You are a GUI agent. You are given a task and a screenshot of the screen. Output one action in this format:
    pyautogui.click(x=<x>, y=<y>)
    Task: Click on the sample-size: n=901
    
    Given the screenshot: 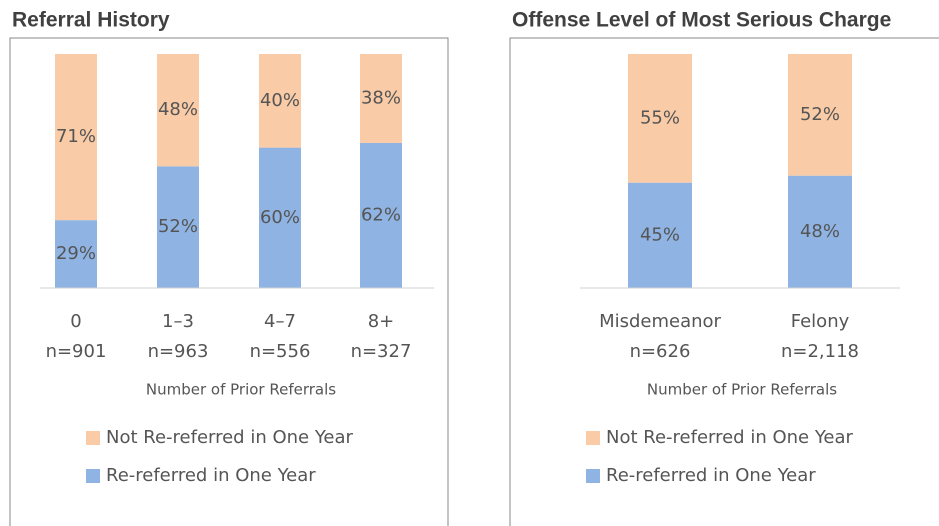 What is the action you would take?
    pyautogui.click(x=76, y=351)
    